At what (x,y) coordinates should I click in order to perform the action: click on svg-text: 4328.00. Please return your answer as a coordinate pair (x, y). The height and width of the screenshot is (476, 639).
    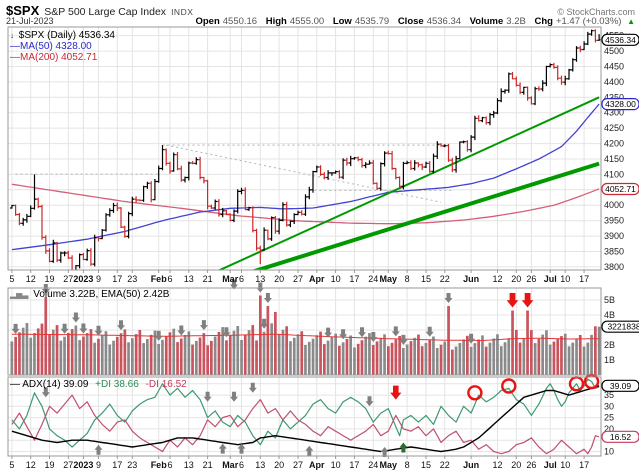
    Looking at the image, I should click on (620, 104).